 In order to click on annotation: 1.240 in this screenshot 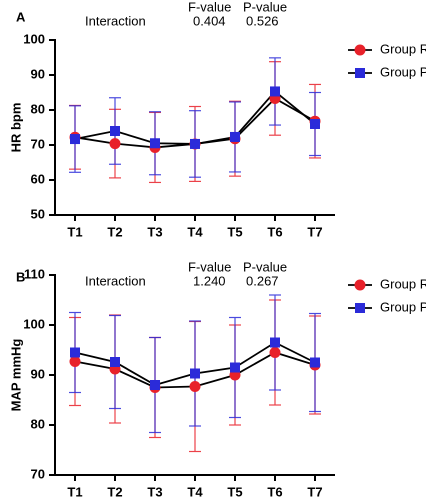, I will do `click(209, 280)`.